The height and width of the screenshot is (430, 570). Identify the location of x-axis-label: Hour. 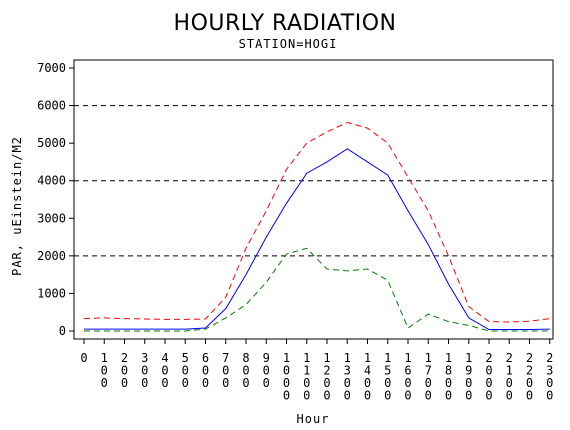
(313, 419).